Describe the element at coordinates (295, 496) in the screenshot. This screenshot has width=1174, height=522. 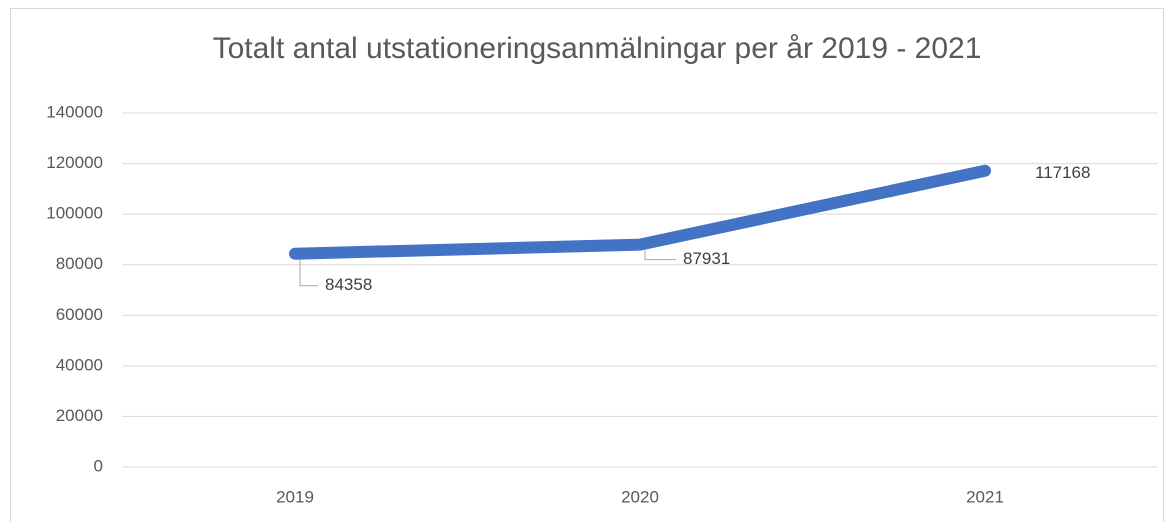
I see `x-tick-label: 2019` at that location.